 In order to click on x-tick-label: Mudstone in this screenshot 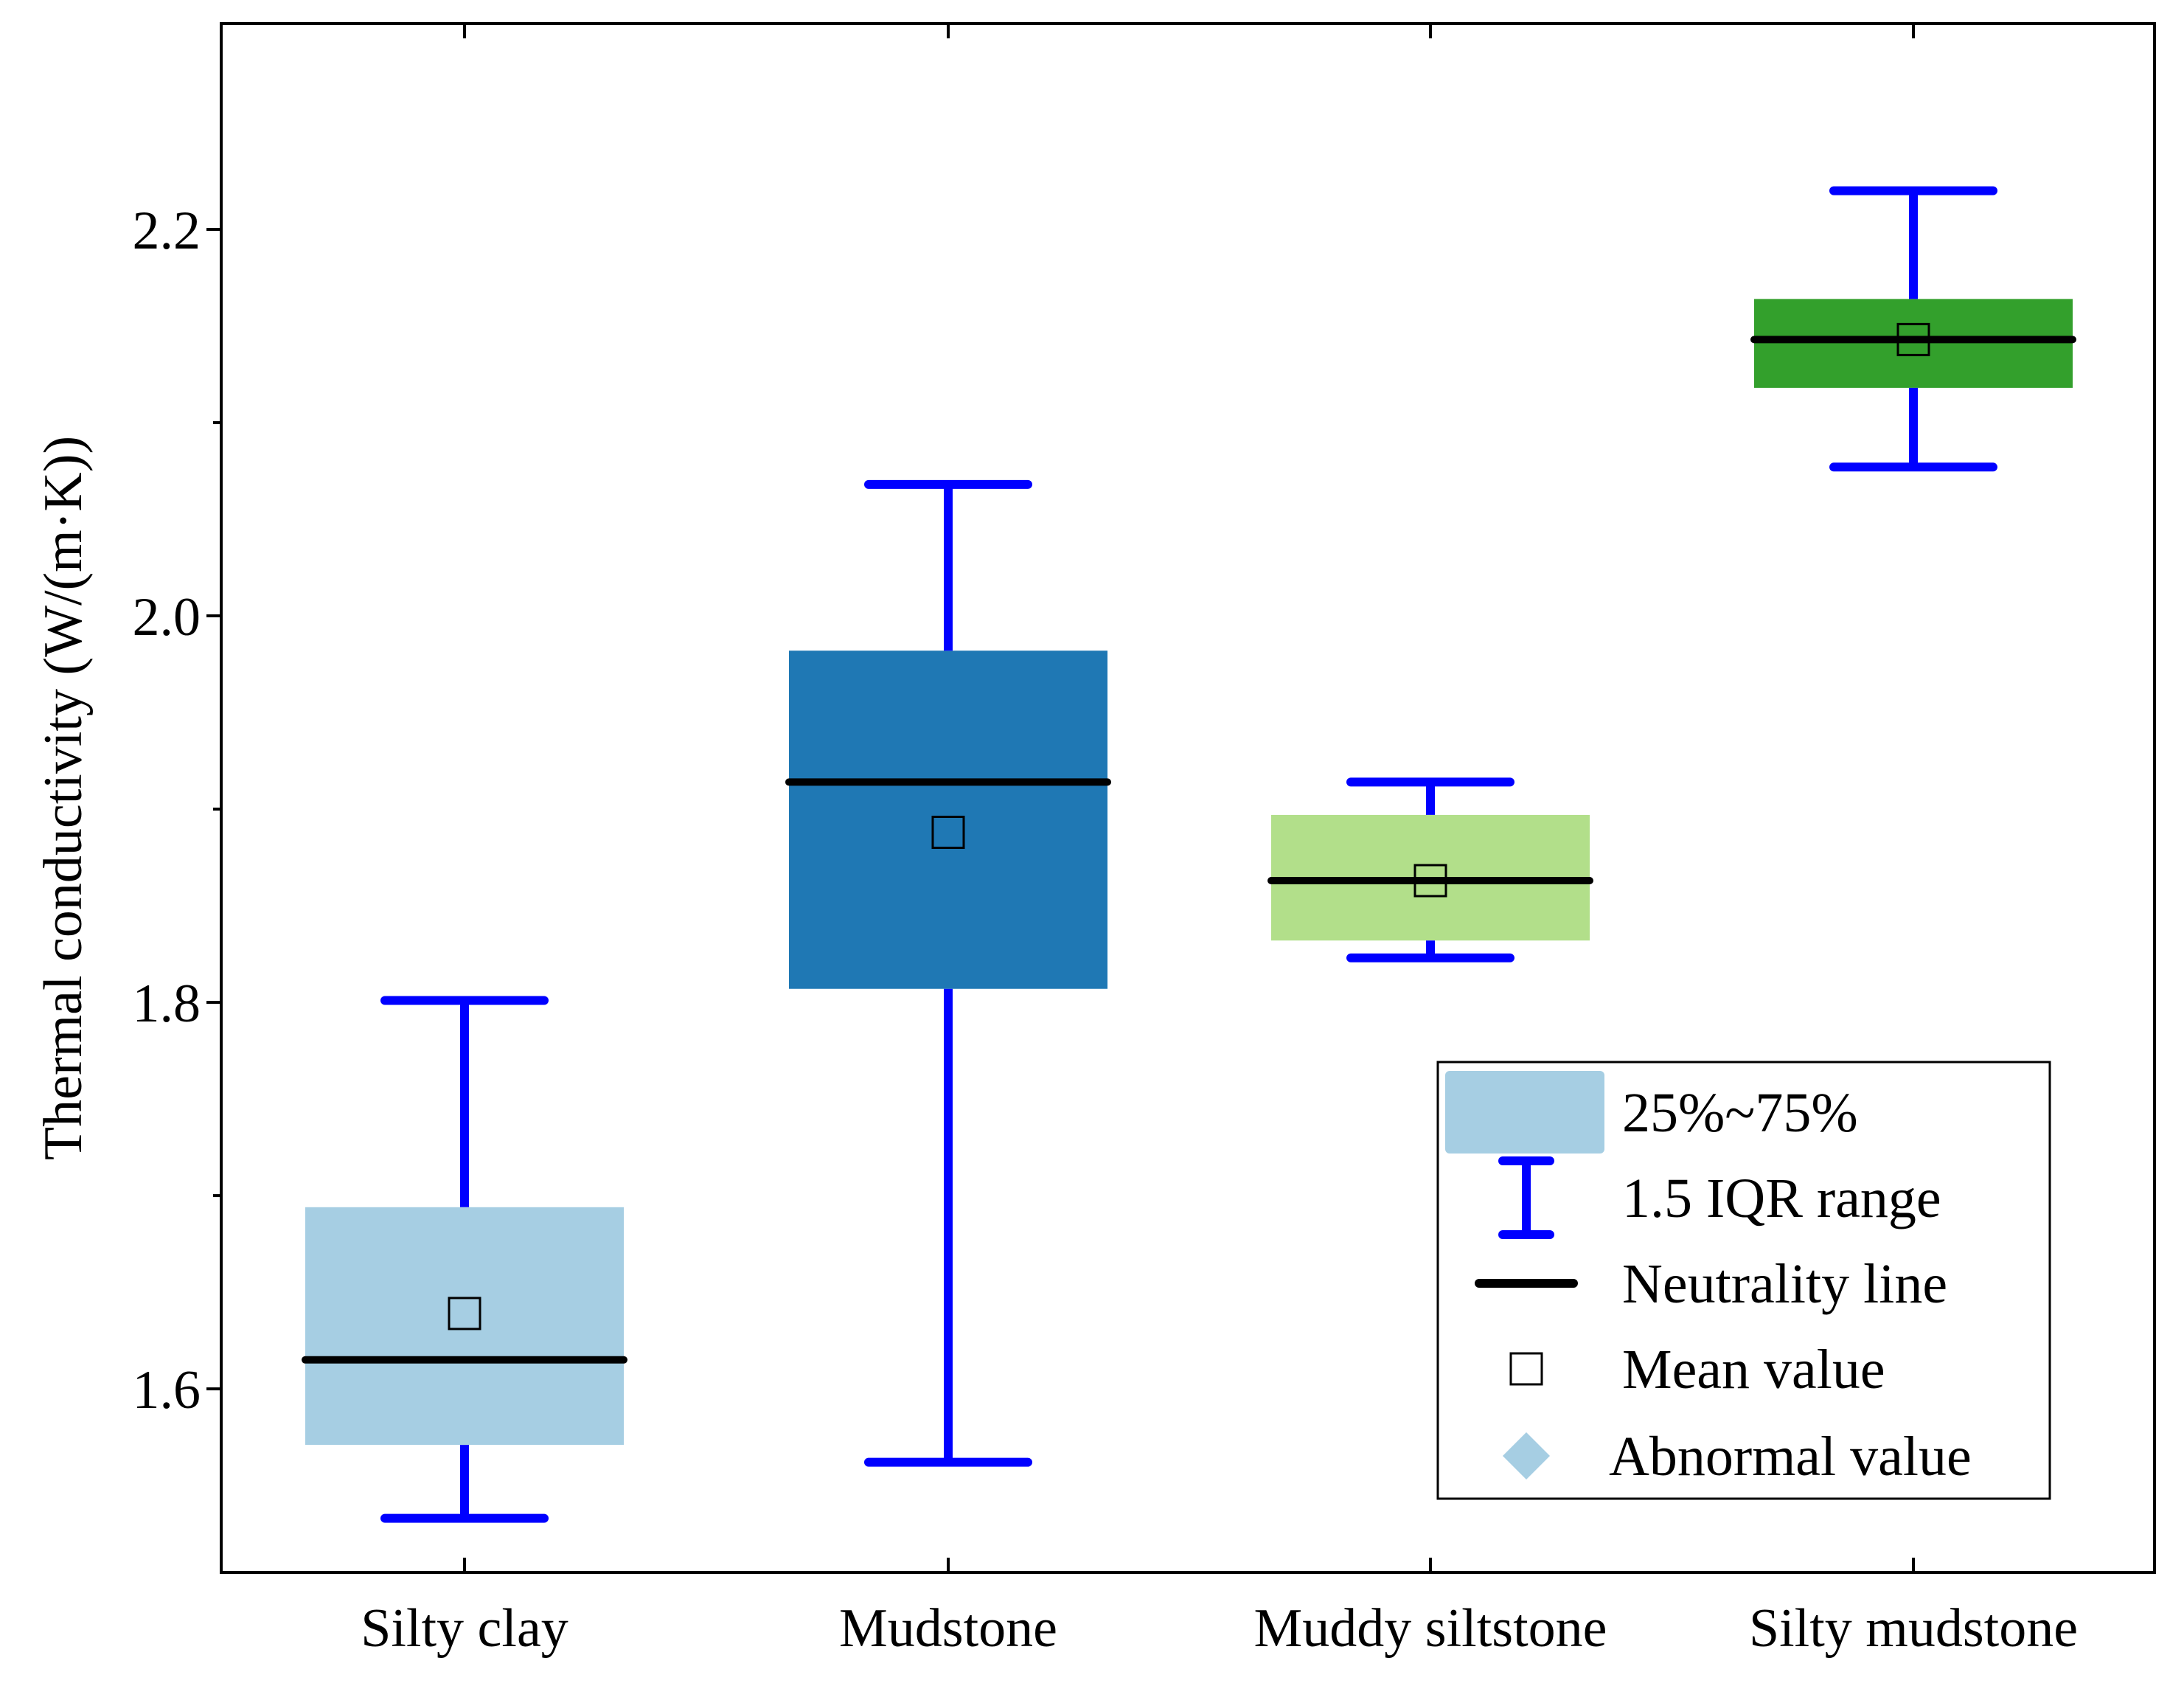, I will do `click(948, 1628)`.